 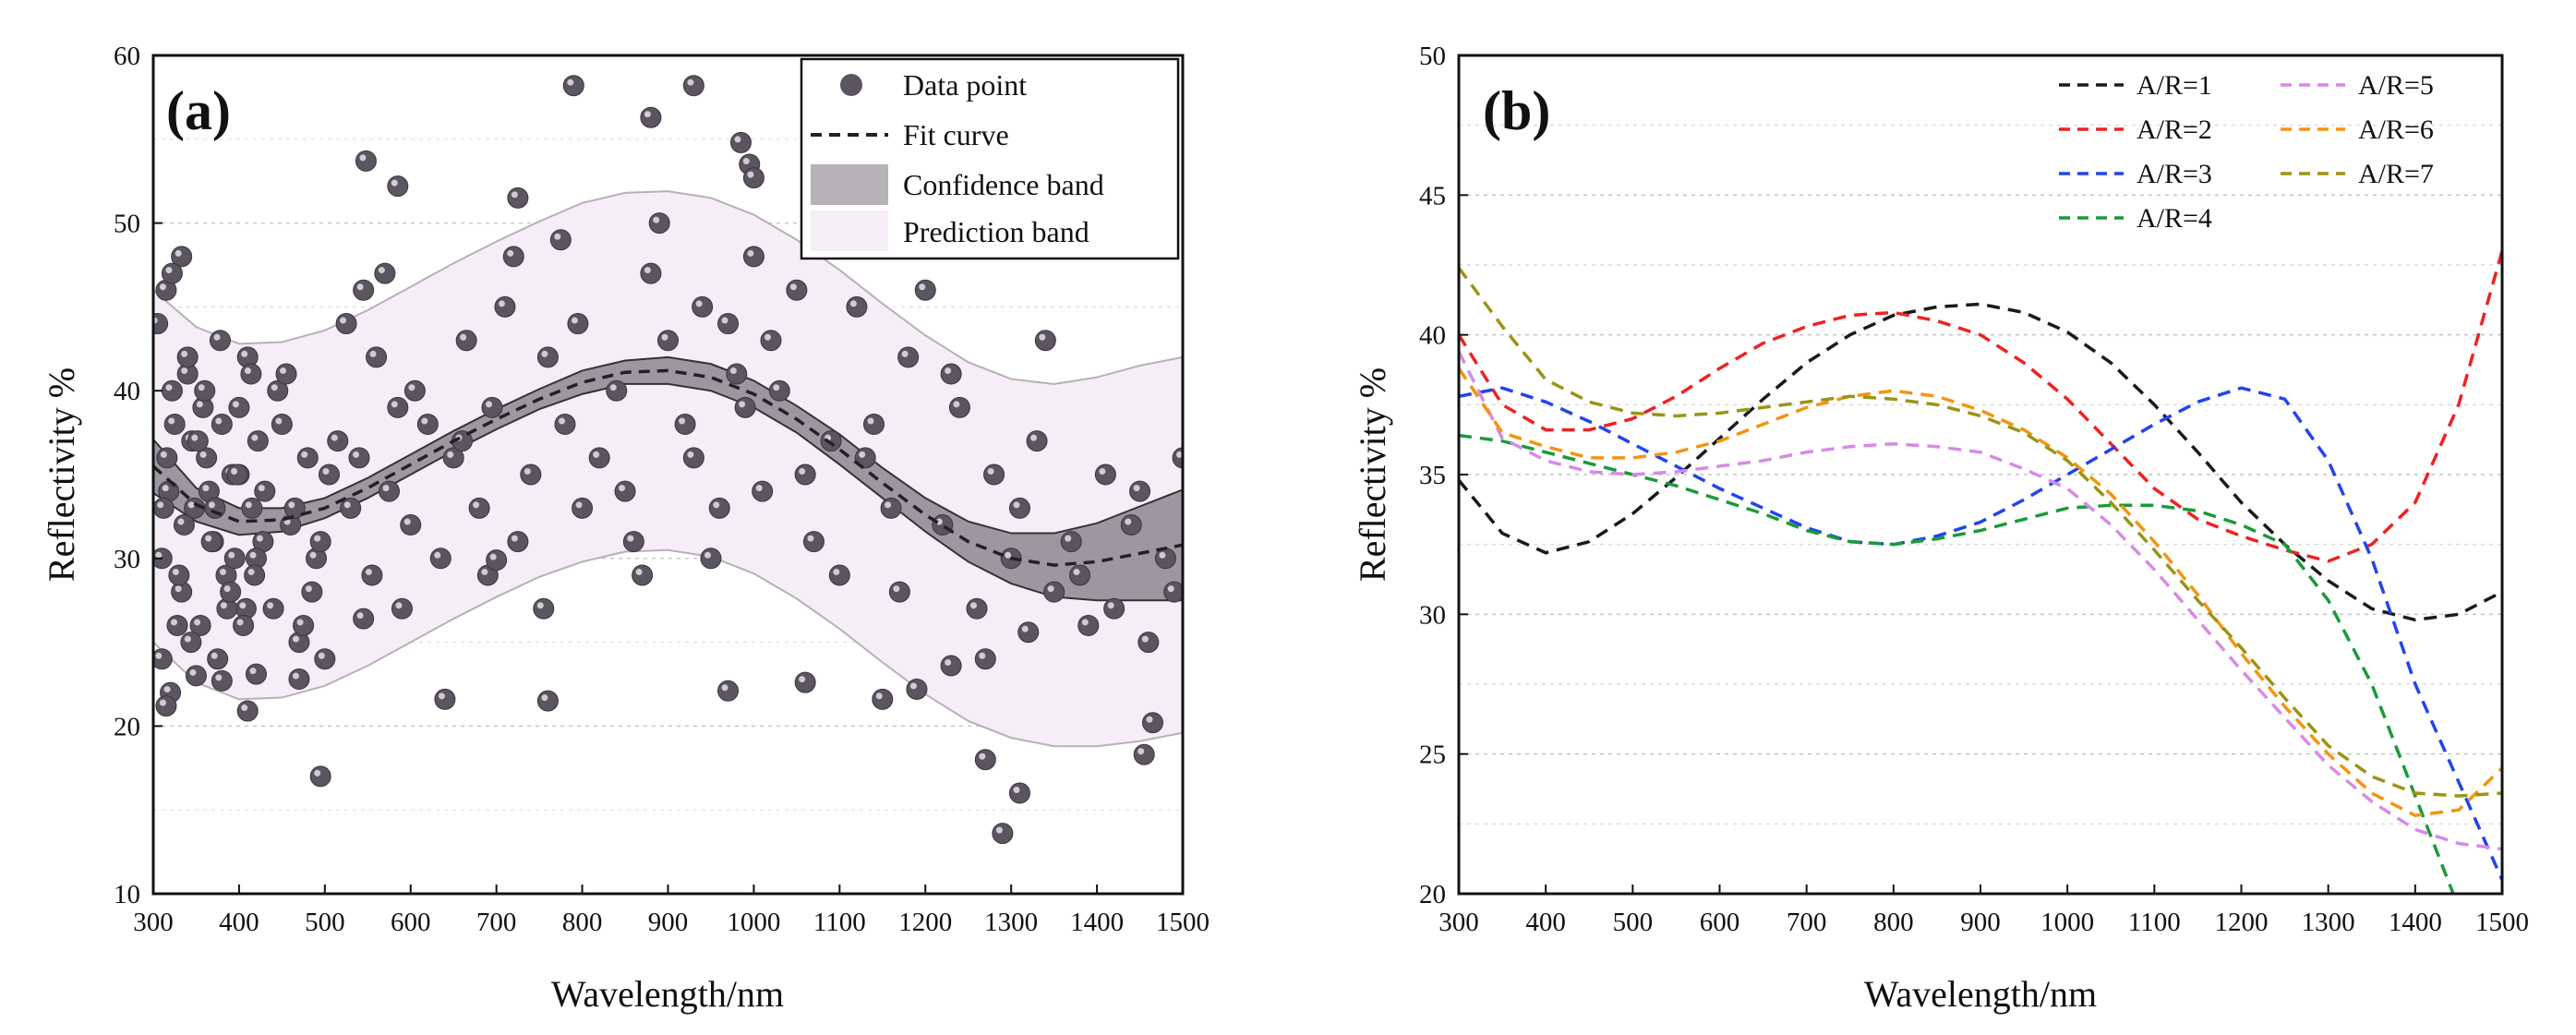 What do you see at coordinates (2242, 922) in the screenshot?
I see `x-tick-label-b: 1200` at bounding box center [2242, 922].